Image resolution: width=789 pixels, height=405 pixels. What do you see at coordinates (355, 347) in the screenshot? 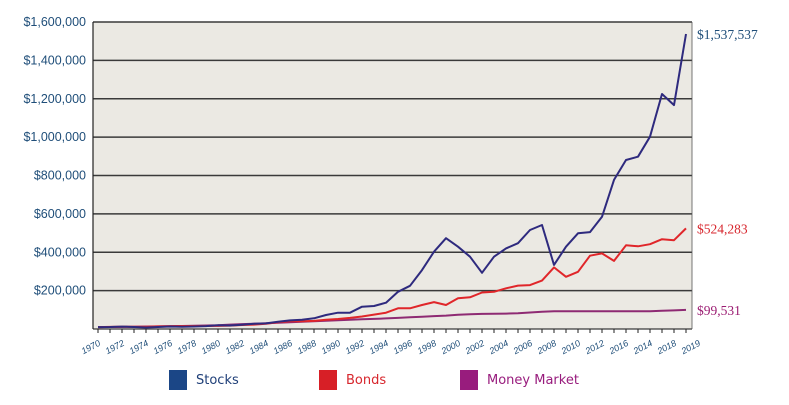
I see `x-tick-label: 1992` at bounding box center [355, 347].